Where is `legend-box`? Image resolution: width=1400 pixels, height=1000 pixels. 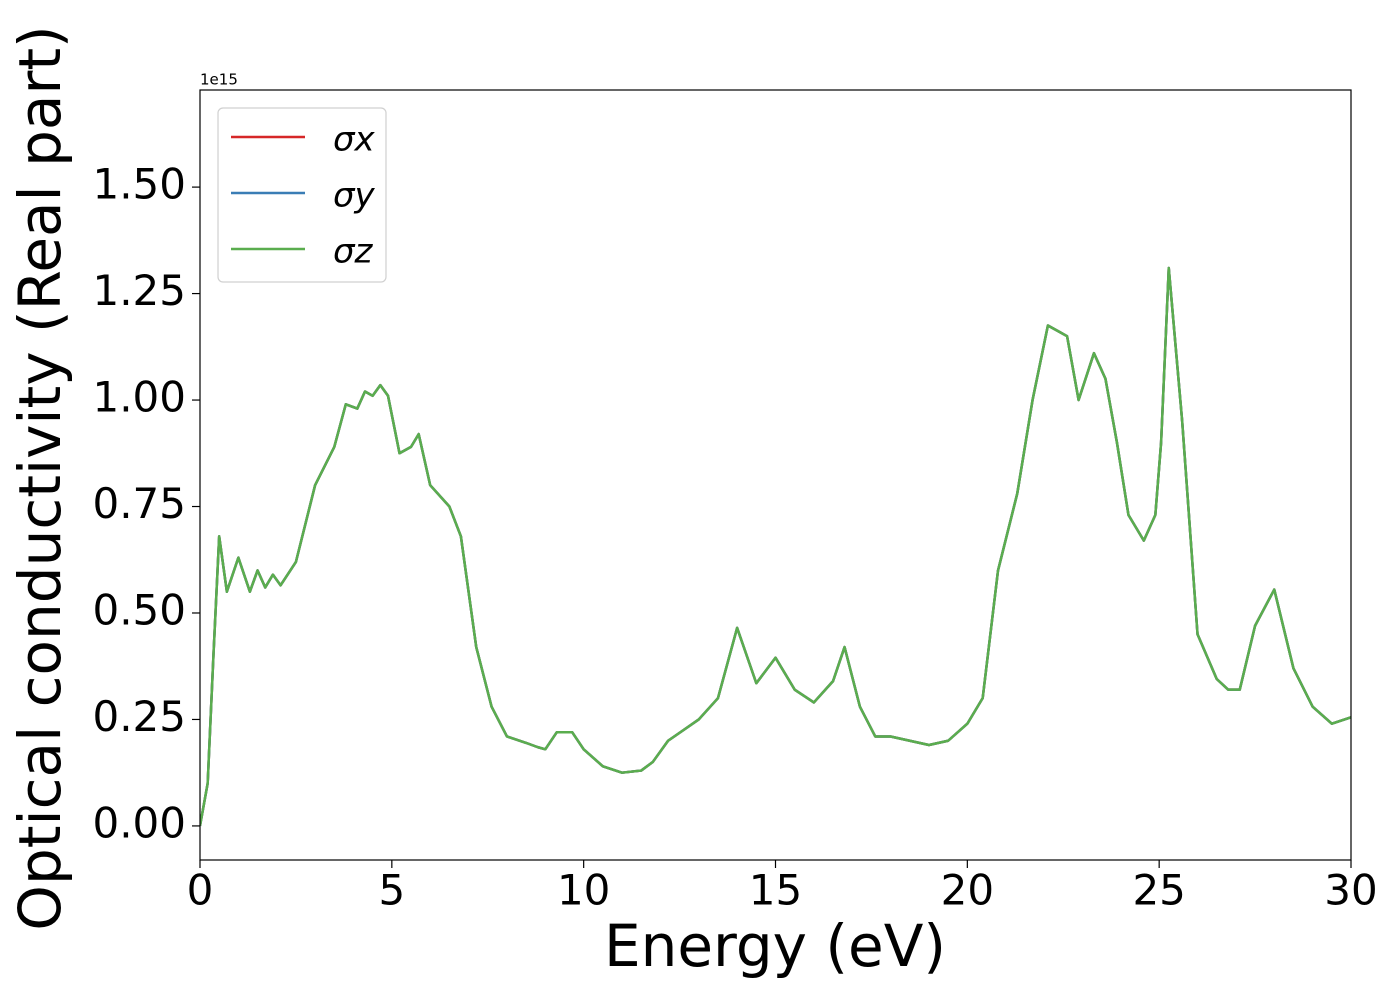
legend-box is located at coordinates (302, 195).